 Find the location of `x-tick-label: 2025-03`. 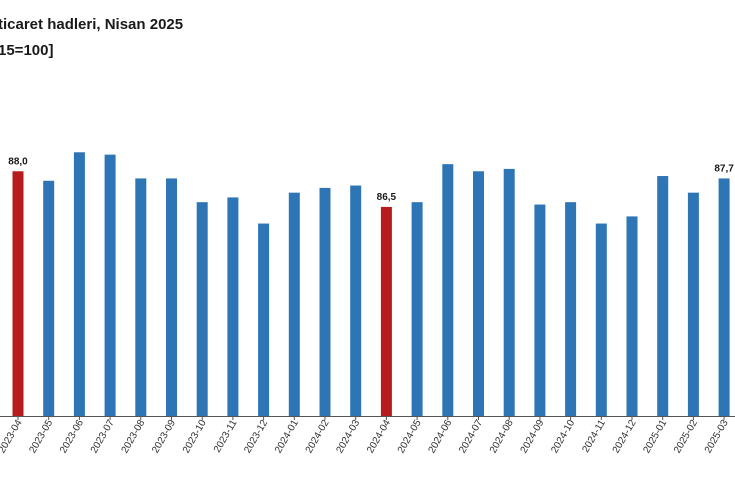

x-tick-label: 2025-03 is located at coordinates (717, 437).